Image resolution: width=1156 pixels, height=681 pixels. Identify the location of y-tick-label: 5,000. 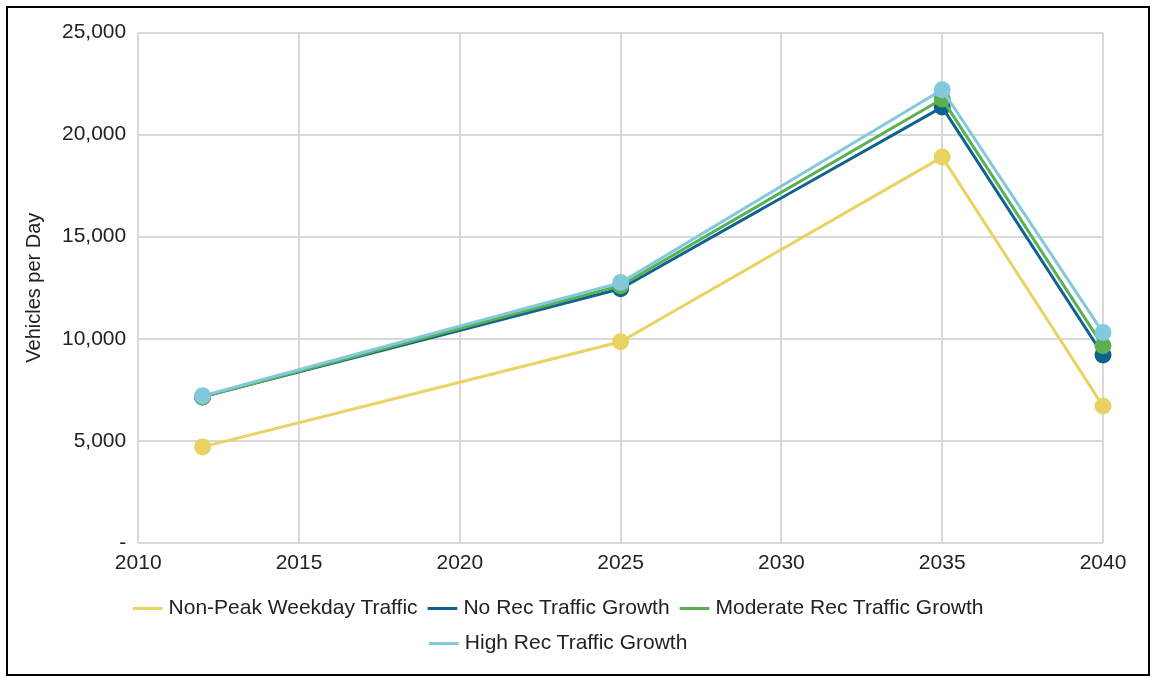
(100, 439).